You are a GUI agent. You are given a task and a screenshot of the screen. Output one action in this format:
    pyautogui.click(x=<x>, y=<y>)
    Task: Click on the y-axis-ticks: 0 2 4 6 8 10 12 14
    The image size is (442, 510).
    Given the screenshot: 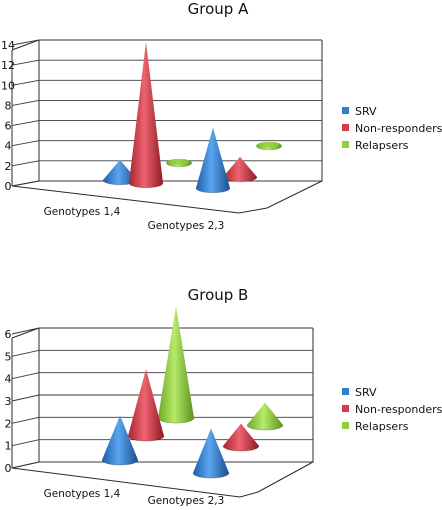 What is the action you would take?
    pyautogui.click(x=8, y=116)
    